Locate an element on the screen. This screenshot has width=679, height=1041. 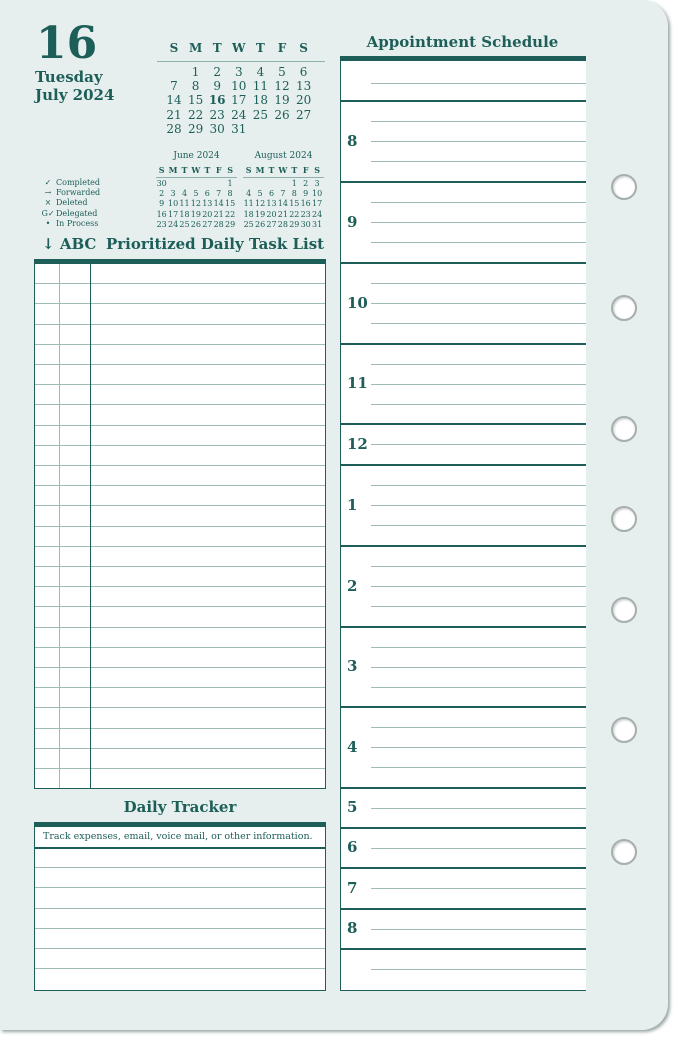
calendar-day: 9 is located at coordinates (217, 86).